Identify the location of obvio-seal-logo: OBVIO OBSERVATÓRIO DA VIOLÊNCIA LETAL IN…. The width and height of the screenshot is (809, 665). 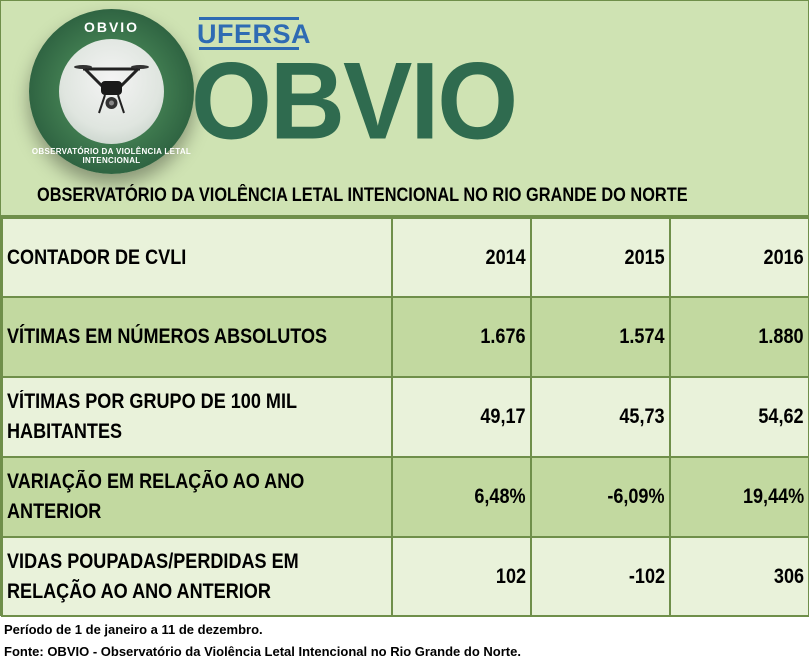
(111, 91).